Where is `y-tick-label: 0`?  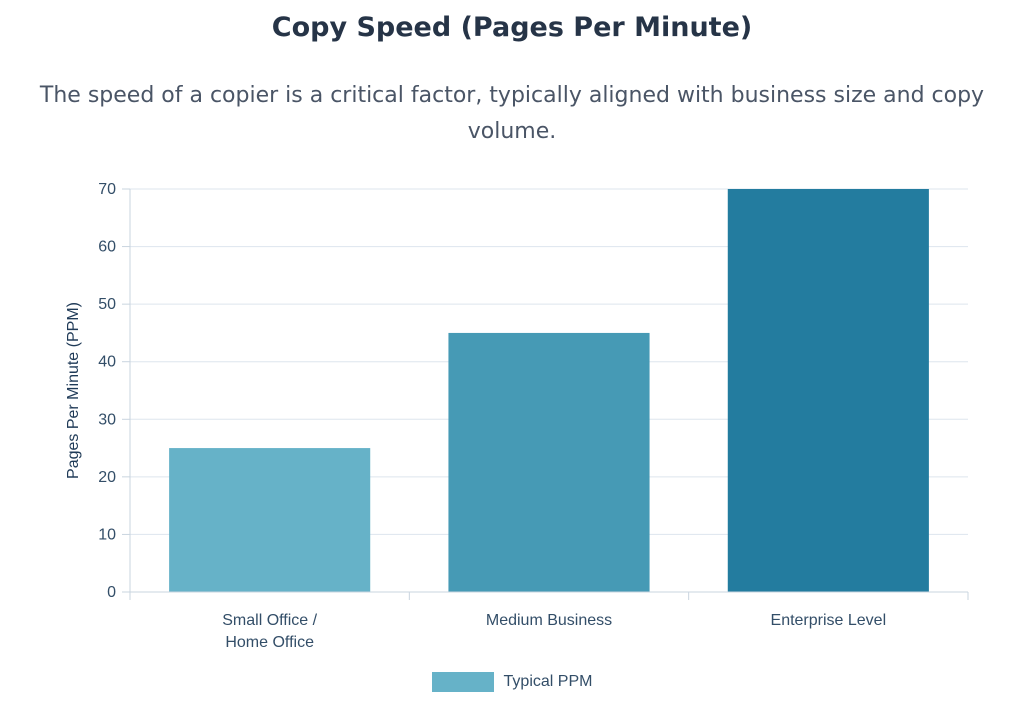 y-tick-label: 0 is located at coordinates (111, 592).